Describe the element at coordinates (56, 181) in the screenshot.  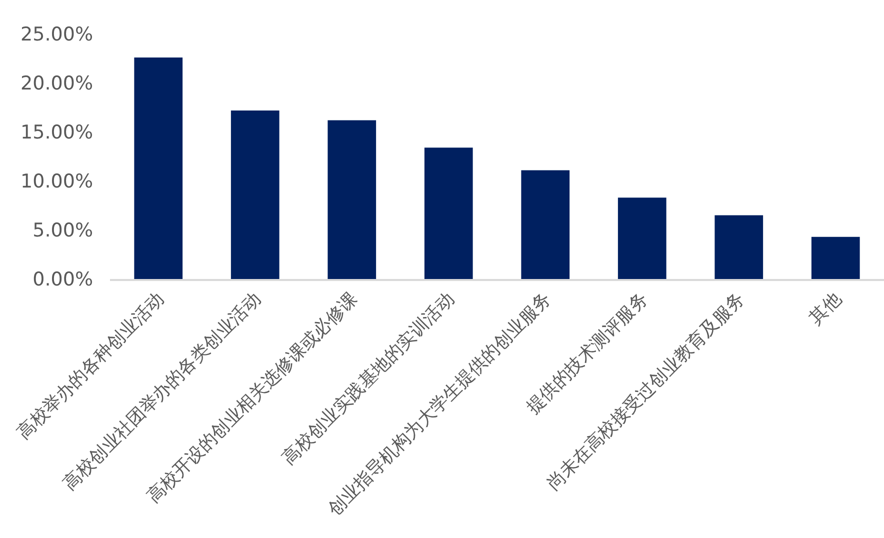
I see `y-tick-label: 10.00%` at that location.